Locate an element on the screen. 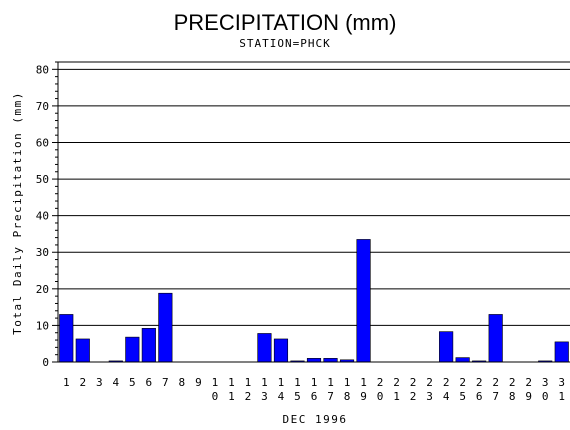  y-tick-label-50: 50 is located at coordinates (42, 179).